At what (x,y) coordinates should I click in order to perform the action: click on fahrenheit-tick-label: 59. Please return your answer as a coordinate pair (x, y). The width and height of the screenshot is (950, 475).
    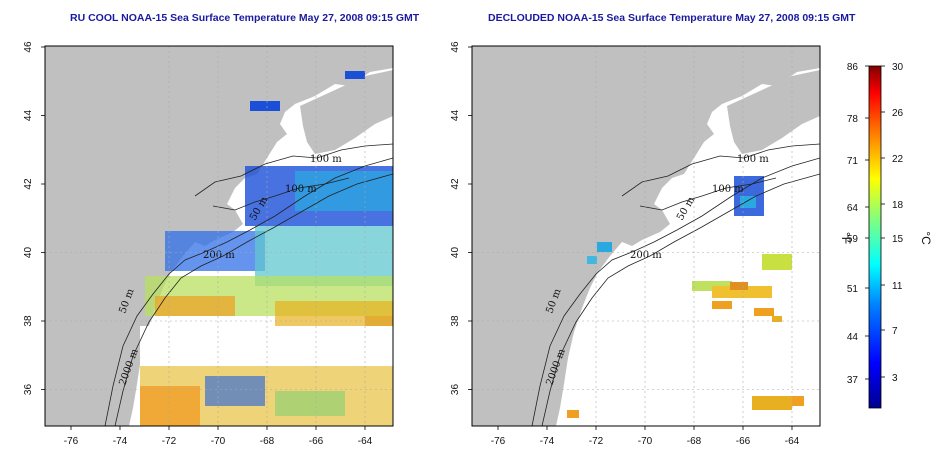
    Looking at the image, I should click on (853, 239).